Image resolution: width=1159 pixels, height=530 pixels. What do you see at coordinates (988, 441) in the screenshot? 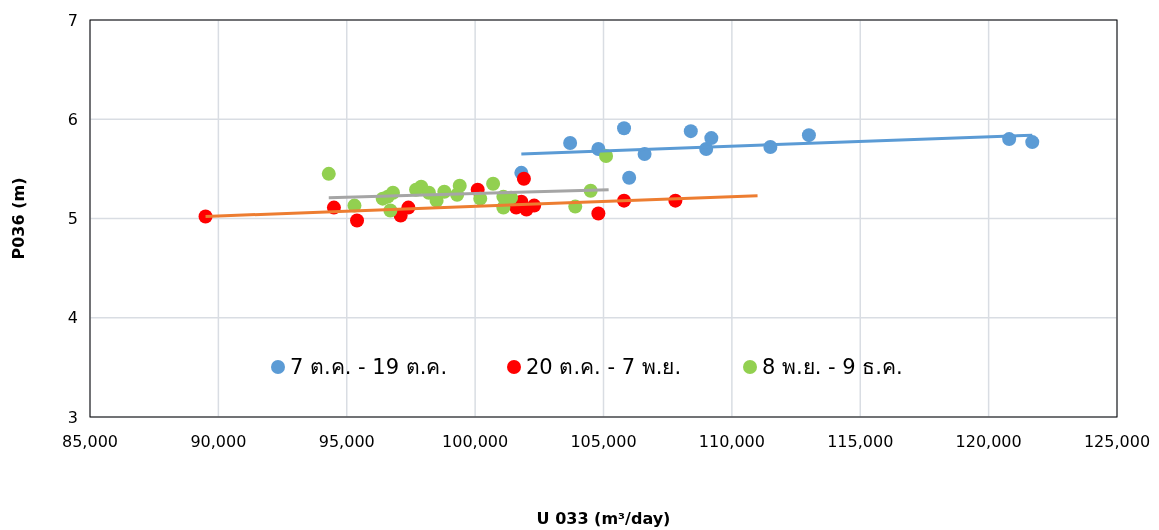
I see `x-tick-label: 120,000` at bounding box center [988, 441].